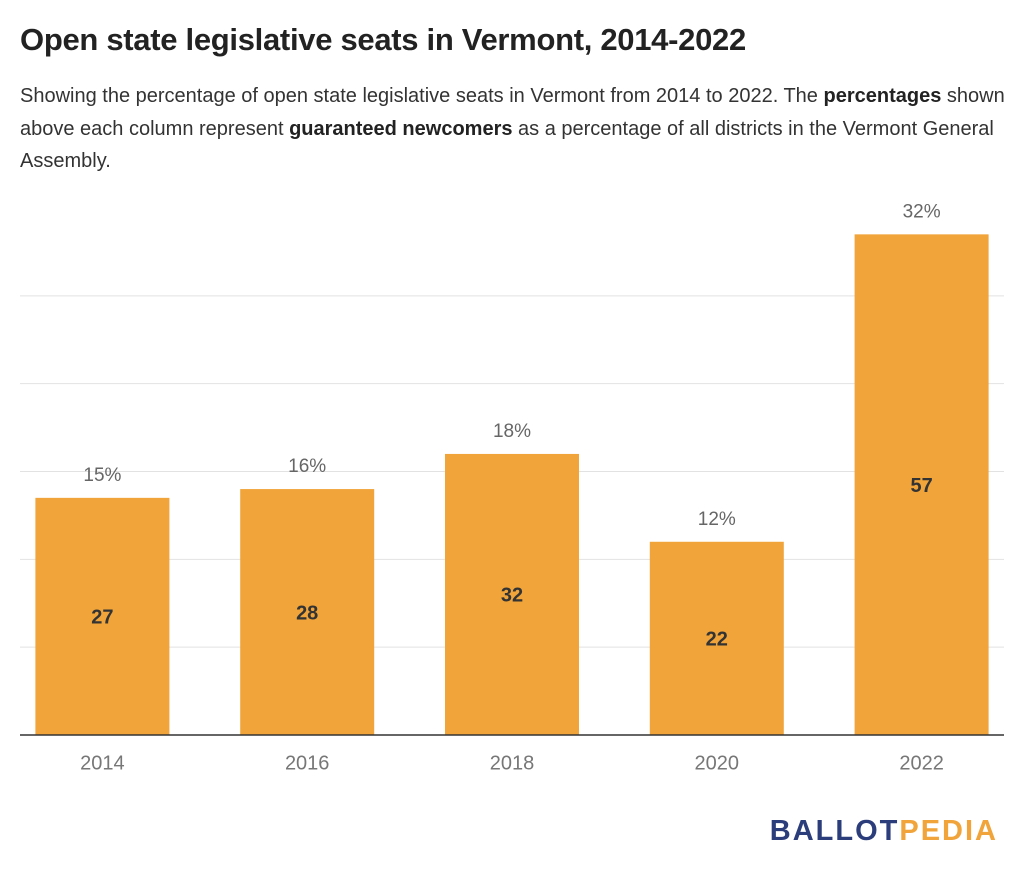 The height and width of the screenshot is (876, 1024). What do you see at coordinates (512, 431) in the screenshot?
I see `percent-label: 18%` at bounding box center [512, 431].